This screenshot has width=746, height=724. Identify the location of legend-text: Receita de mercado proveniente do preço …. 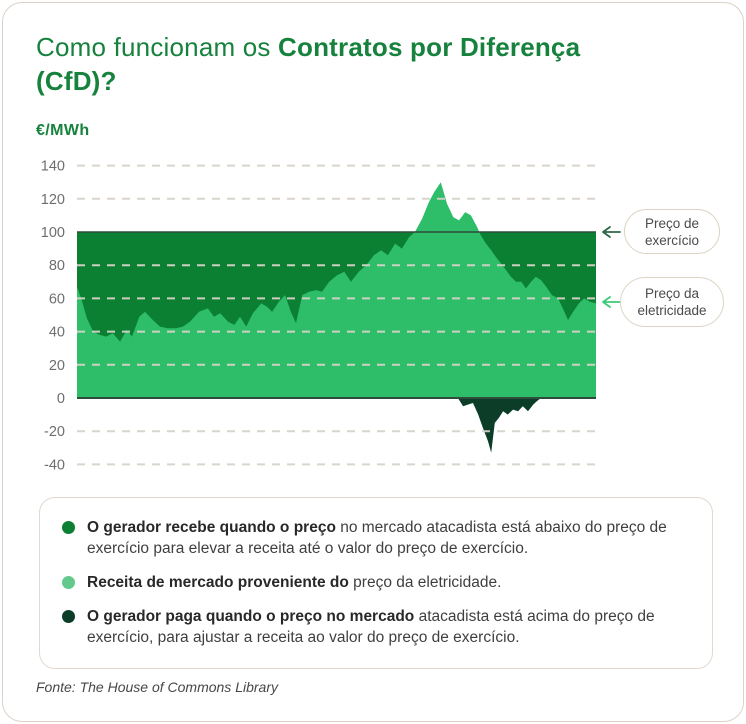
(294, 582).